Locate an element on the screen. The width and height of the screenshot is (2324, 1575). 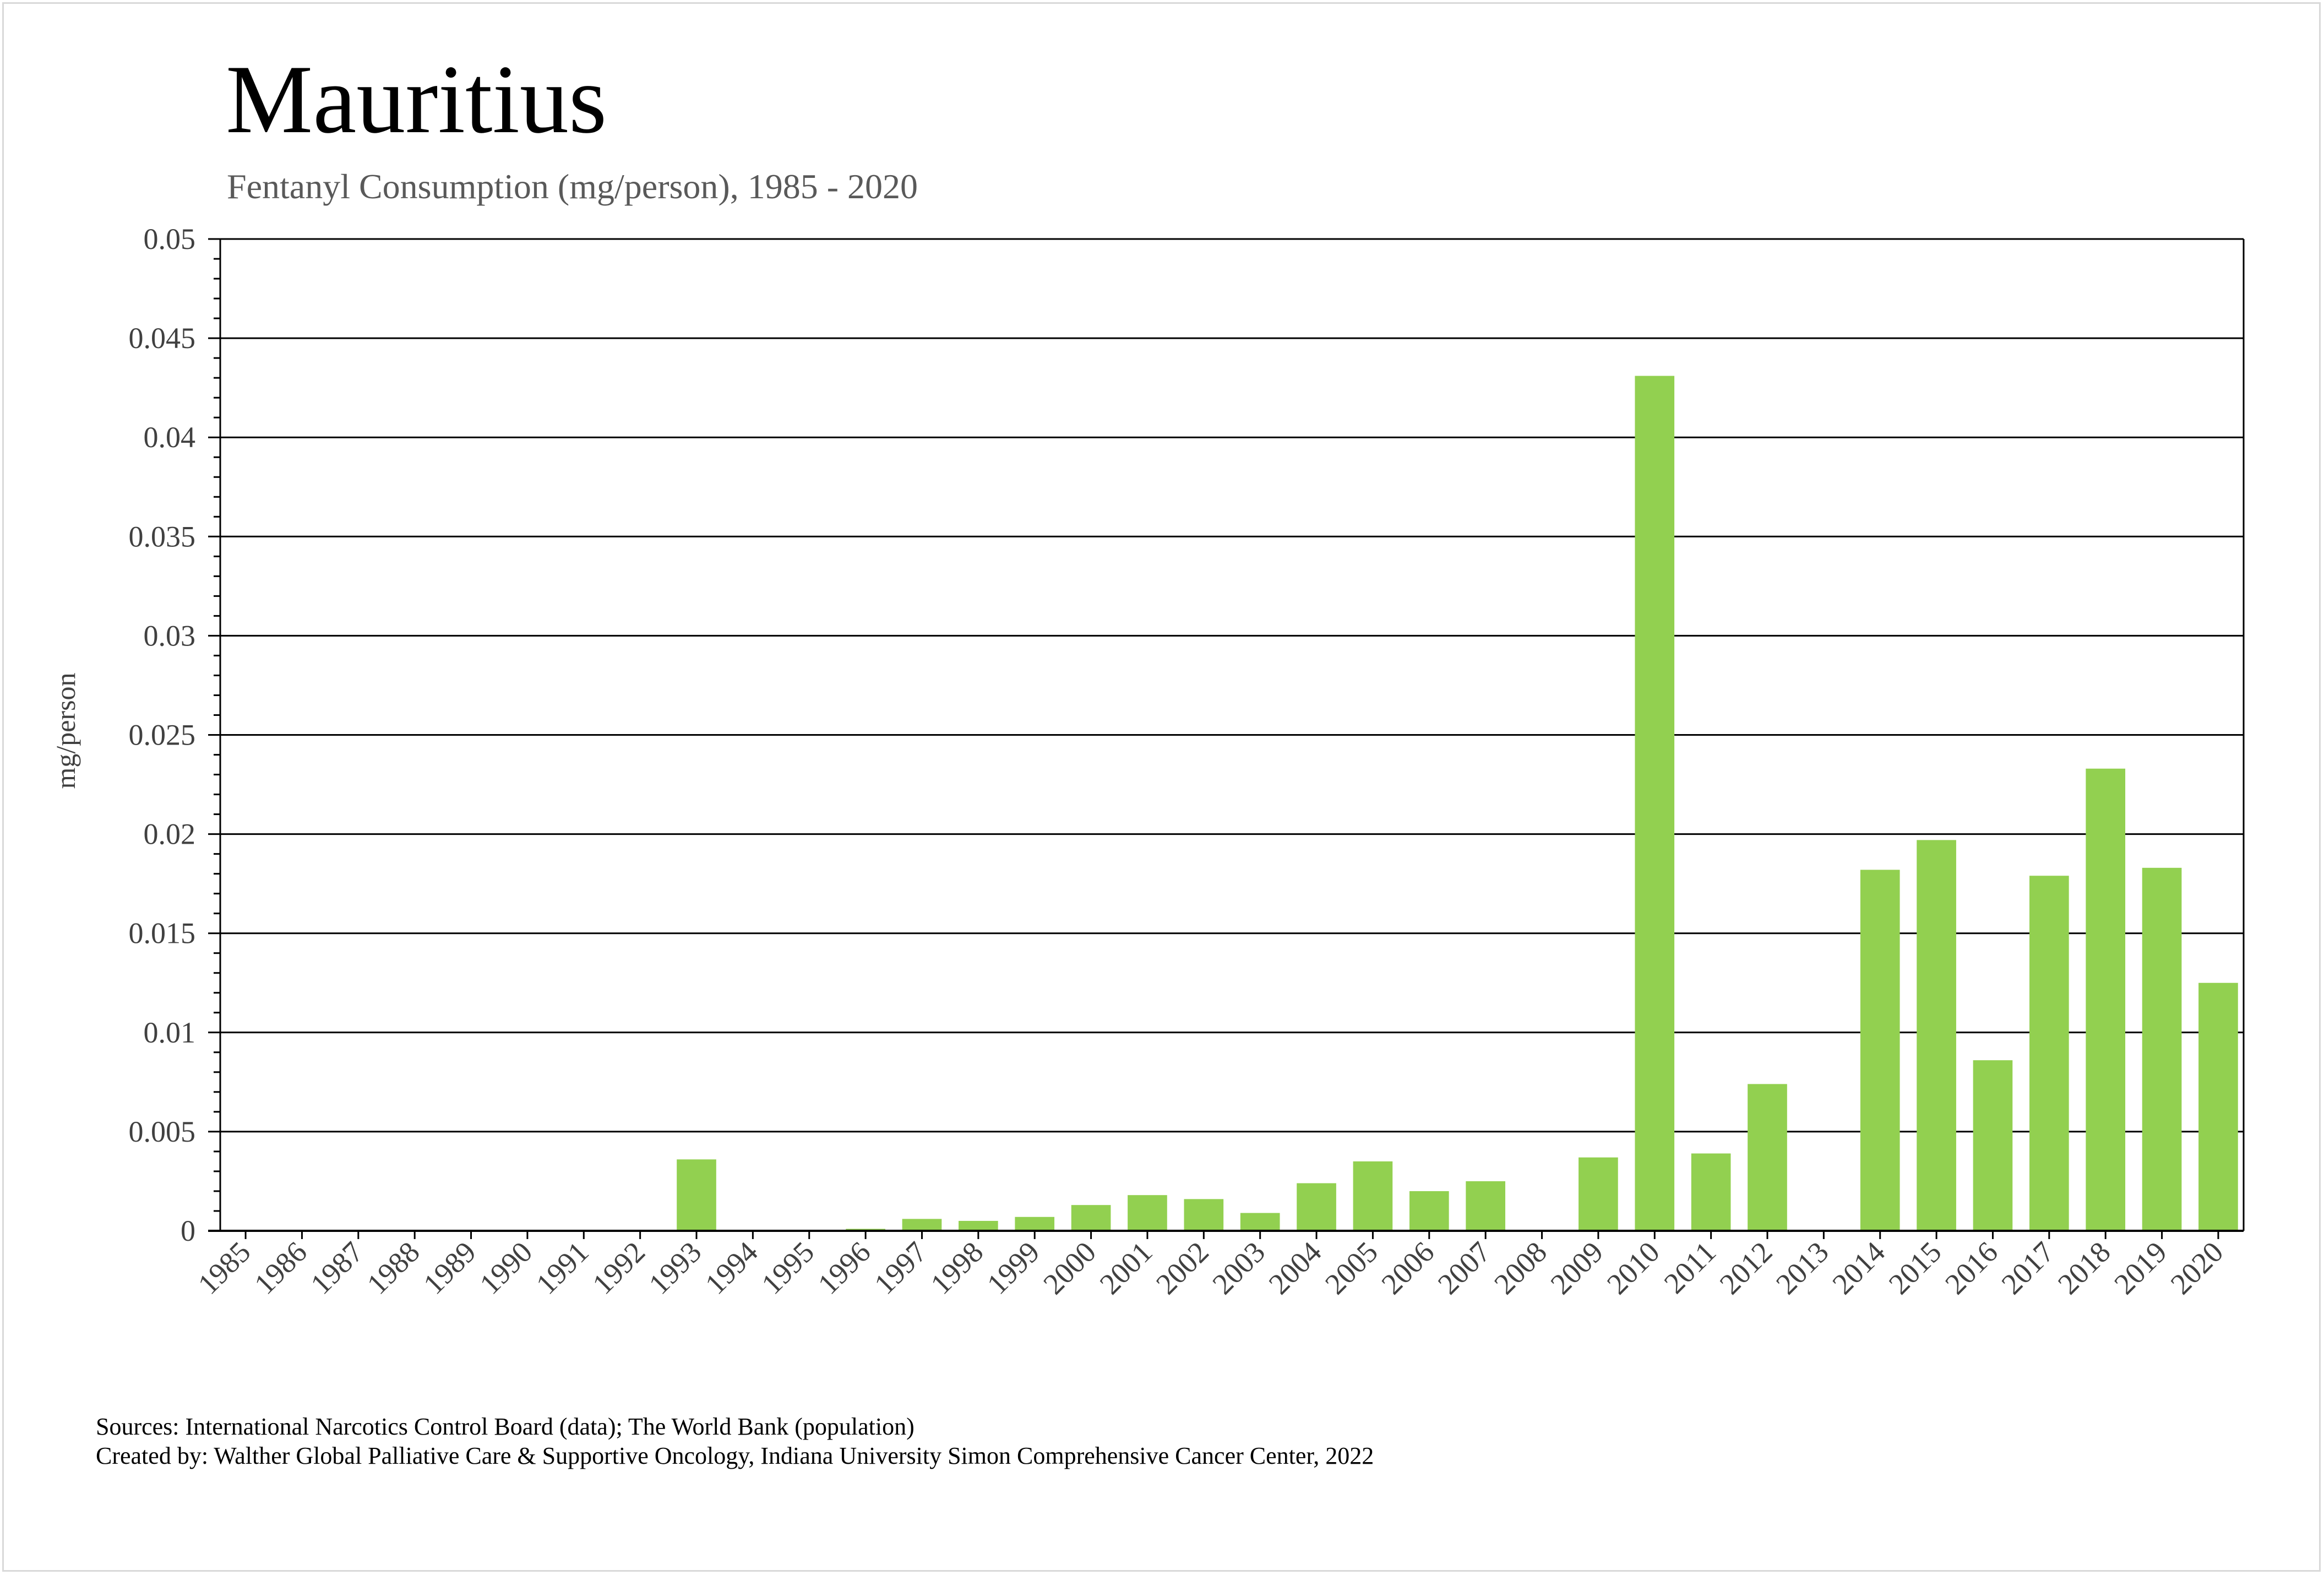
y-tick-label: 0.03 is located at coordinates (170, 635).